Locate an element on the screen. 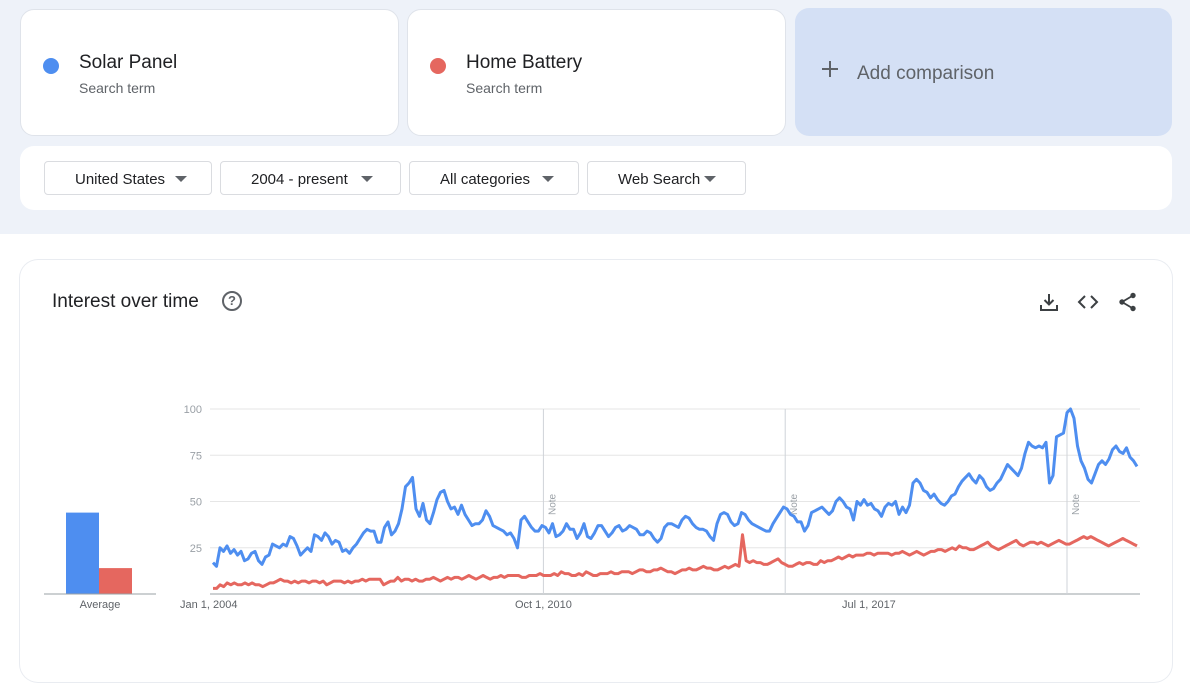 Image resolution: width=1190 pixels, height=695 pixels. plus-icon is located at coordinates (830, 69).